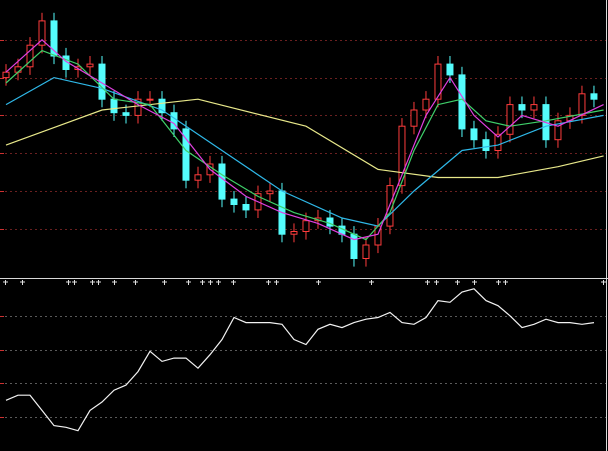 The width and height of the screenshot is (608, 451). I want to click on signal-marker, so click(304, 282).